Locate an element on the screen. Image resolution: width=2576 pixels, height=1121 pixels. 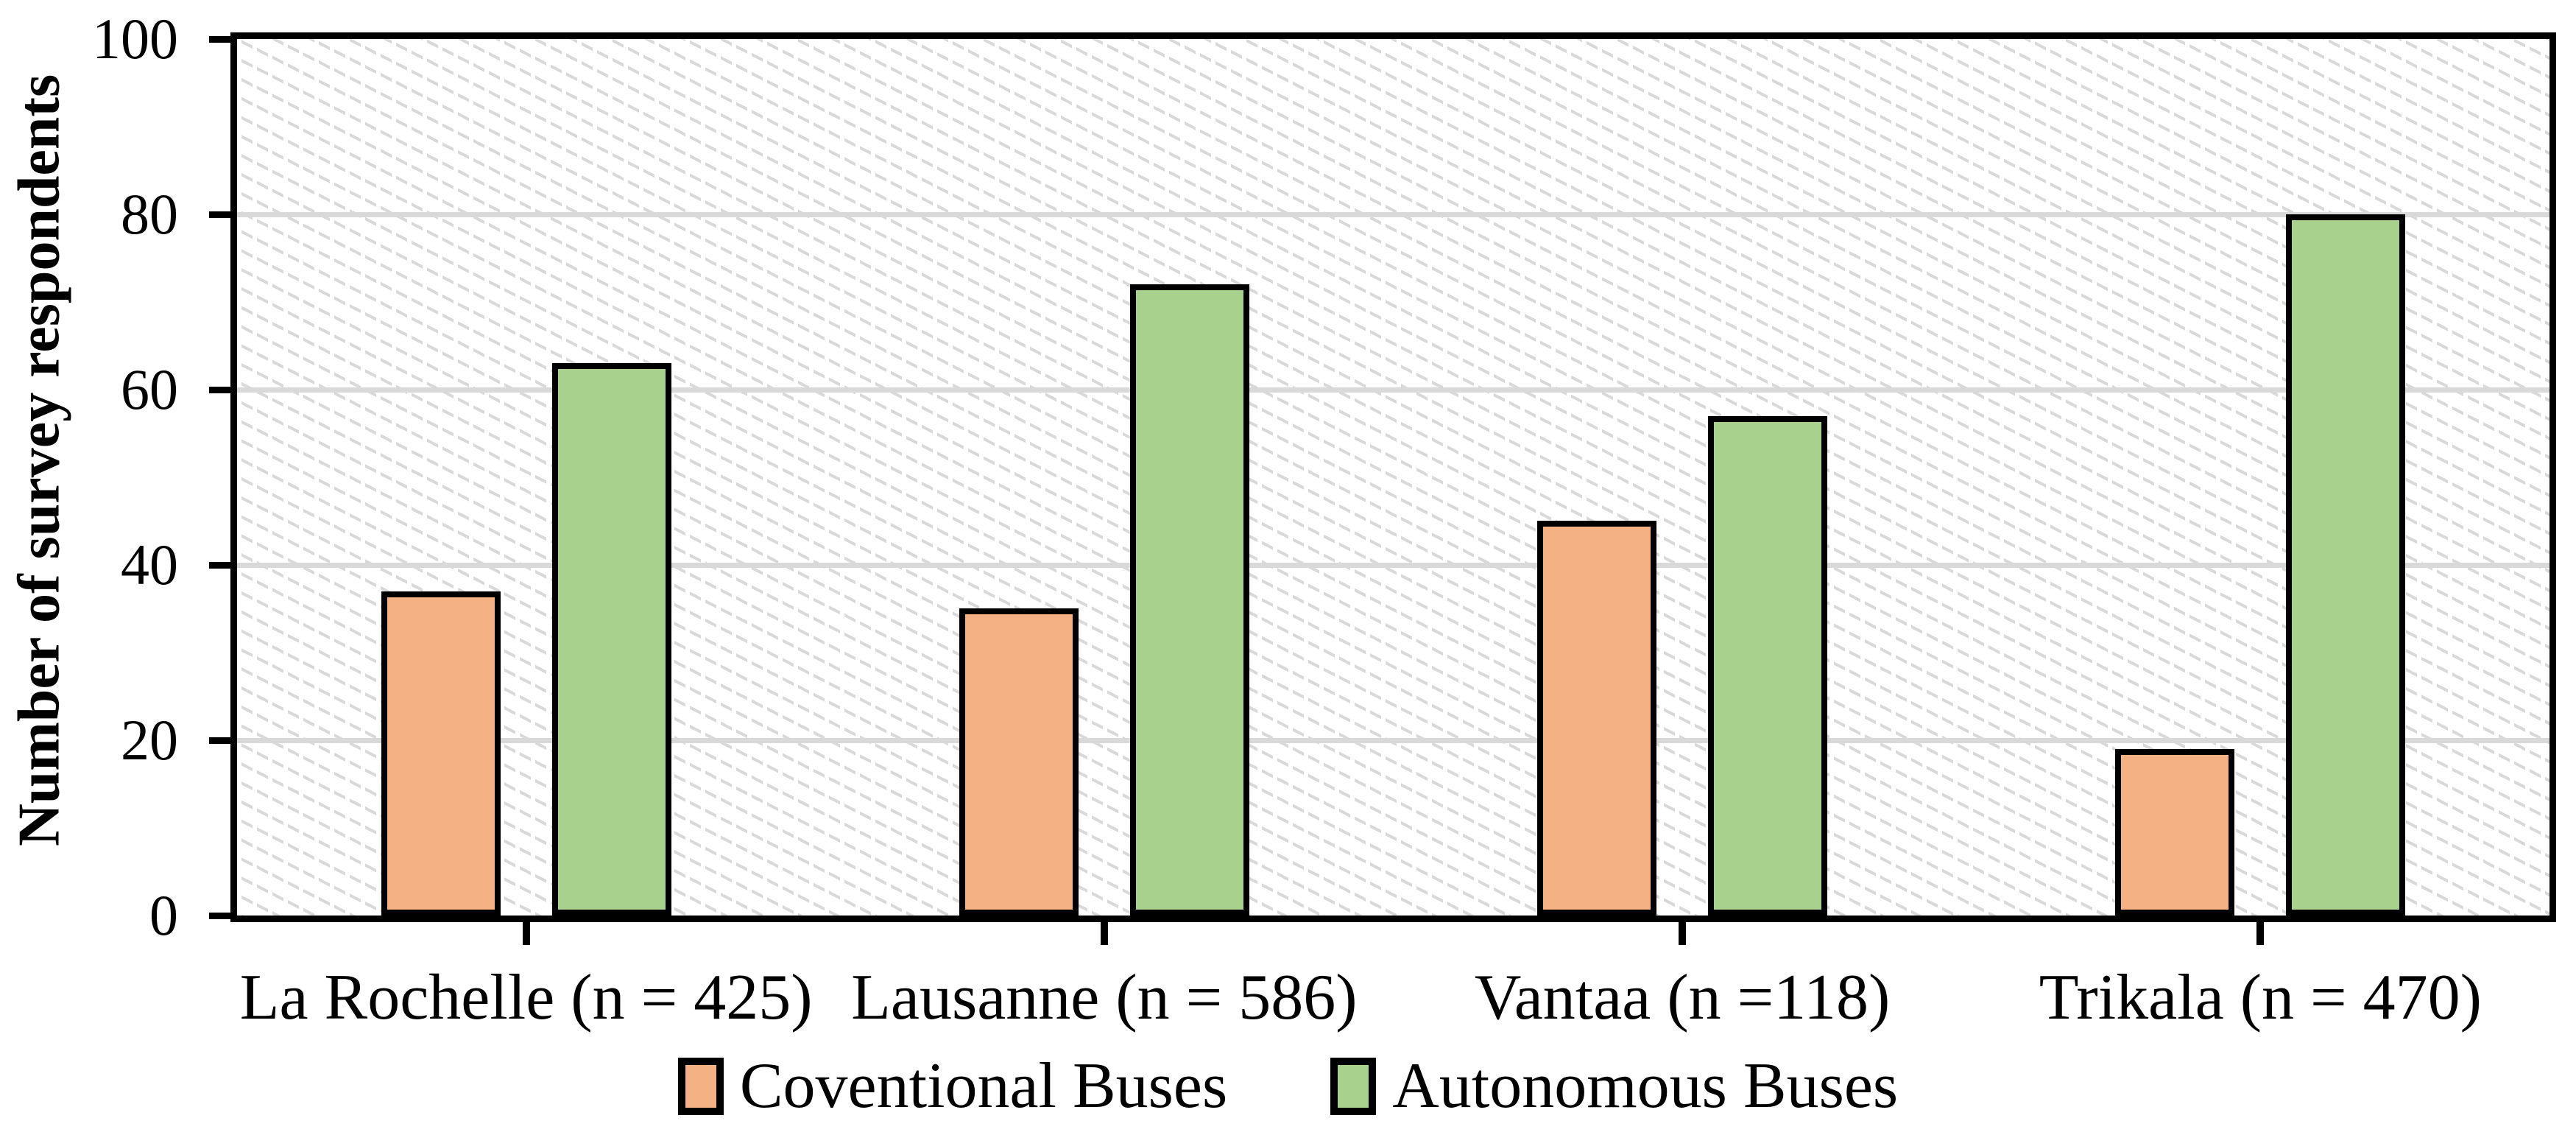
legend-swatch-conventional is located at coordinates (700, 1086).